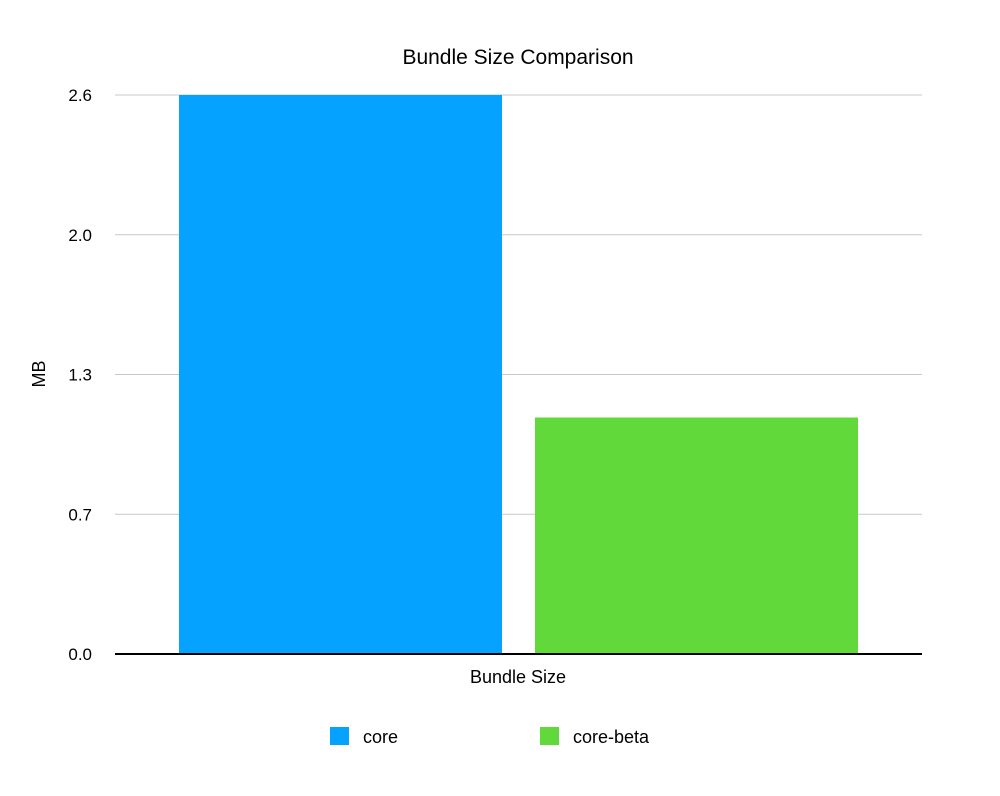  I want to click on x-axis-label: Bundle Size, so click(518, 677).